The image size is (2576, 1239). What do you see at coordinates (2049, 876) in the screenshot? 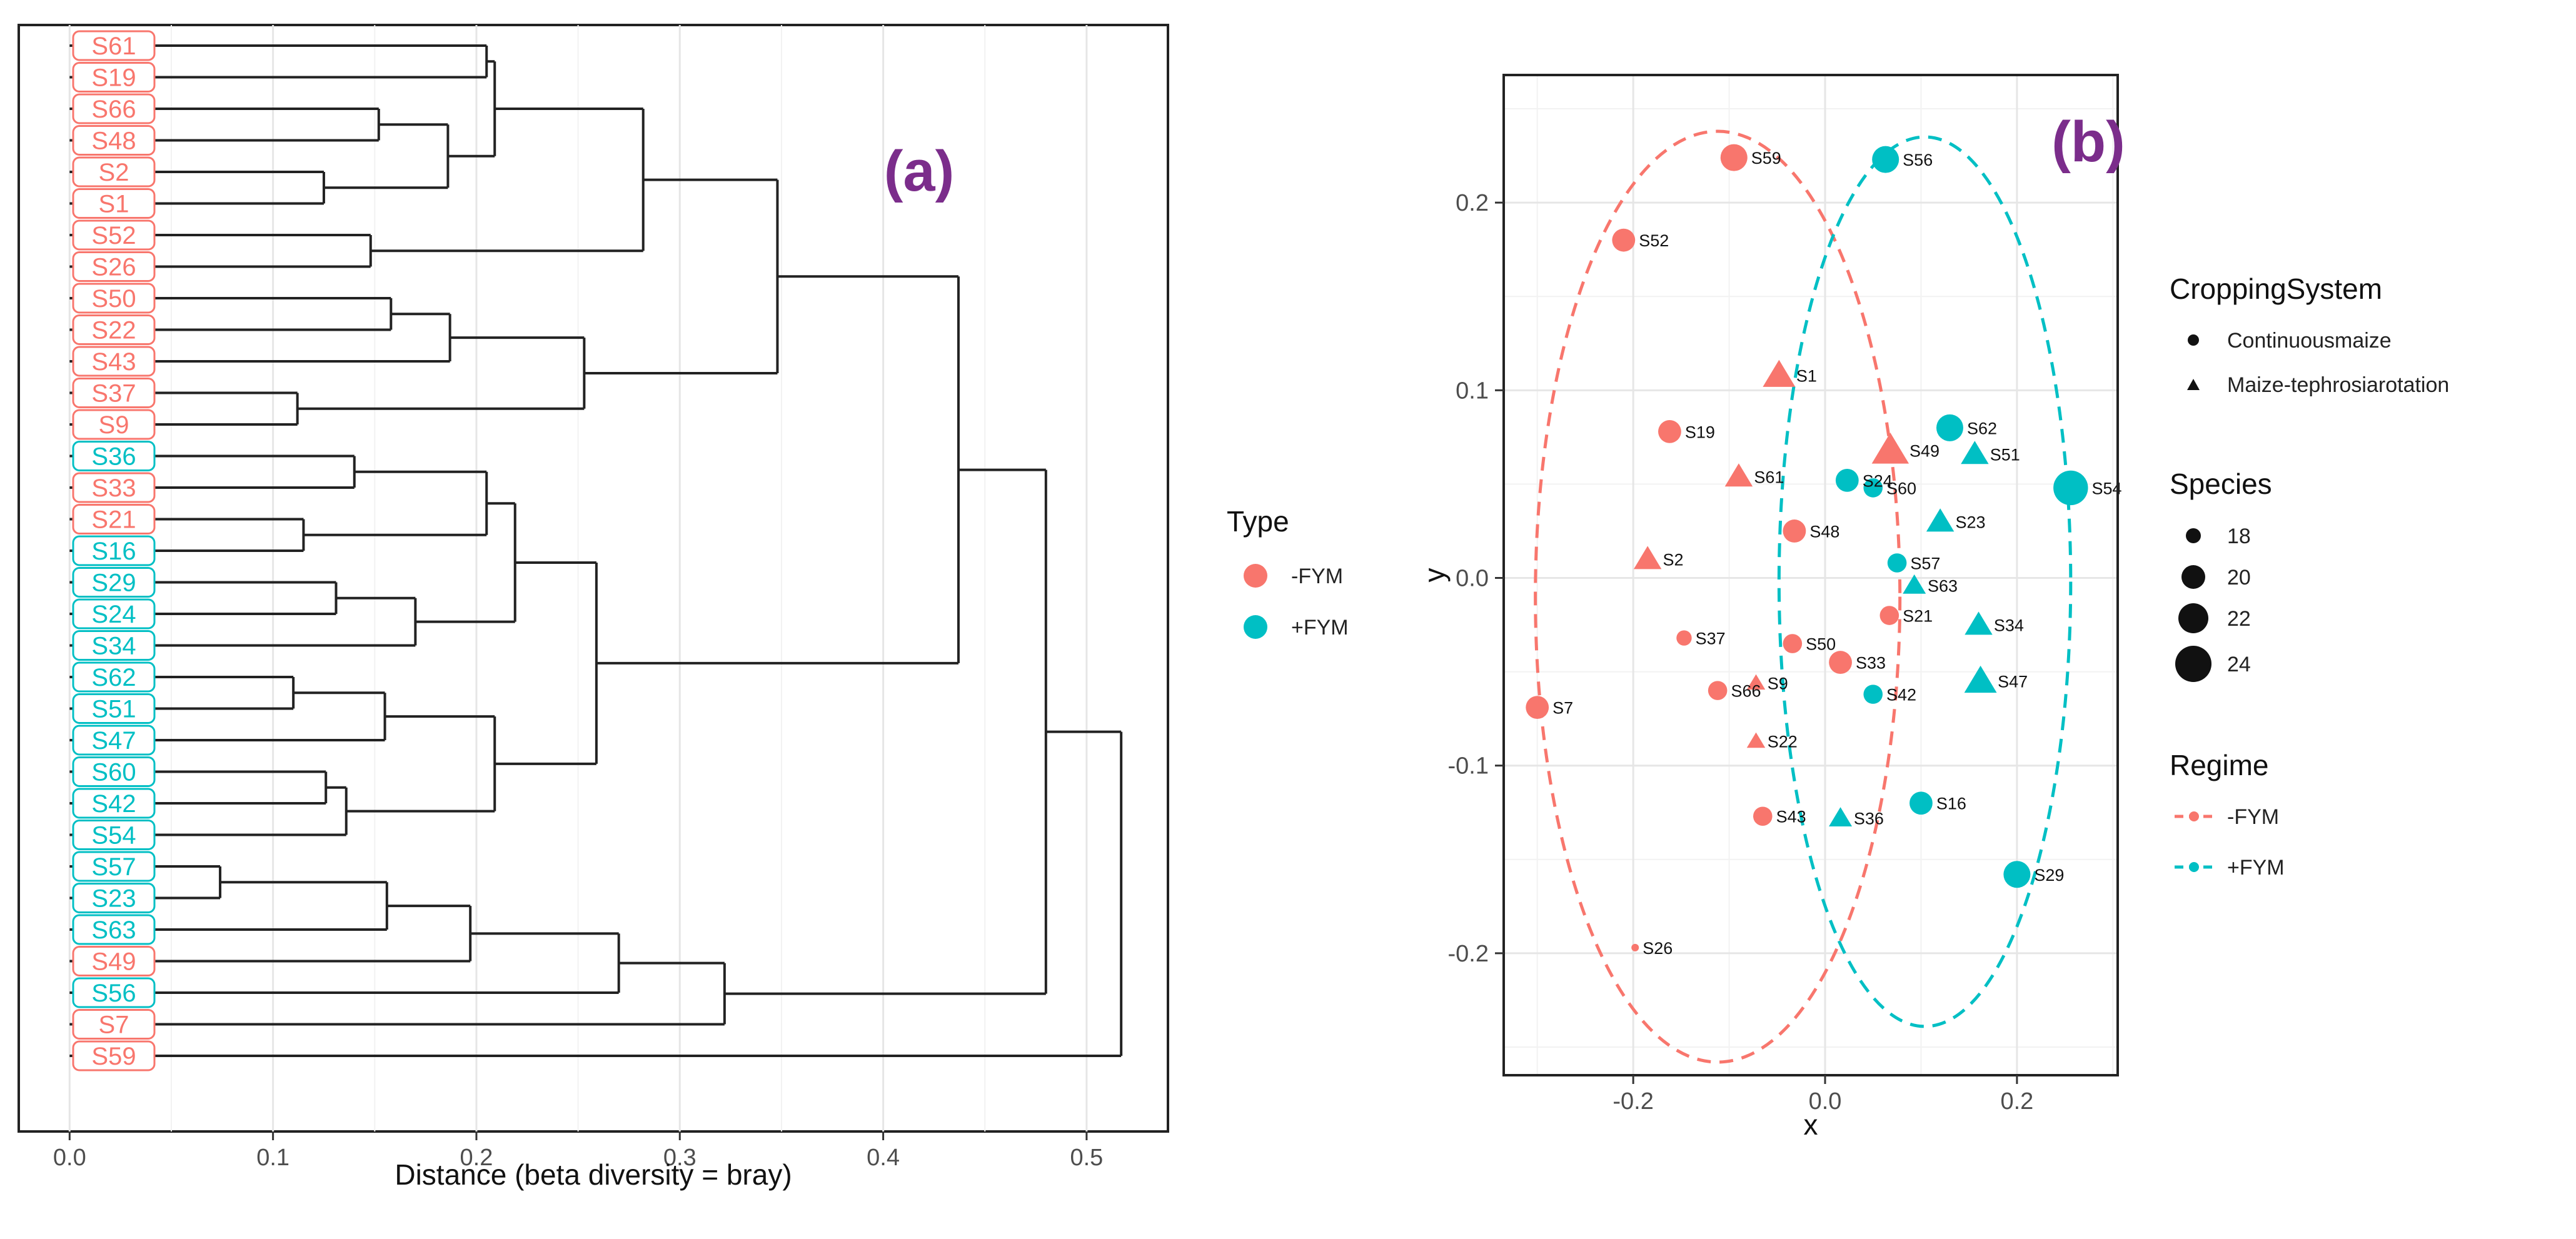
I see `sample-point-label: S29` at bounding box center [2049, 876].